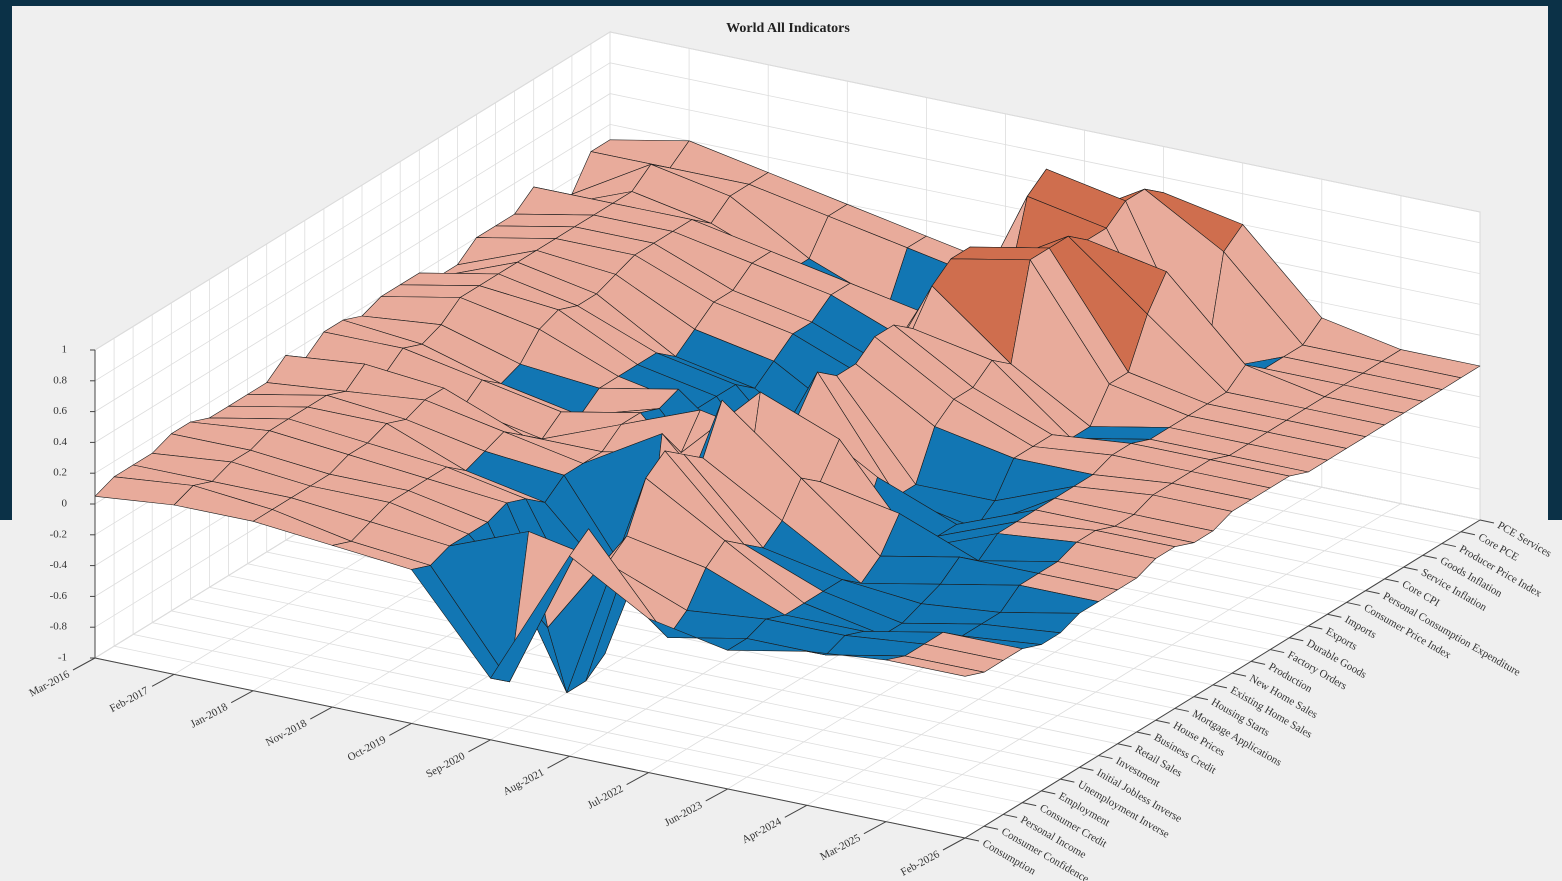  I want to click on z-tick-label: -0.6, so click(59, 596).